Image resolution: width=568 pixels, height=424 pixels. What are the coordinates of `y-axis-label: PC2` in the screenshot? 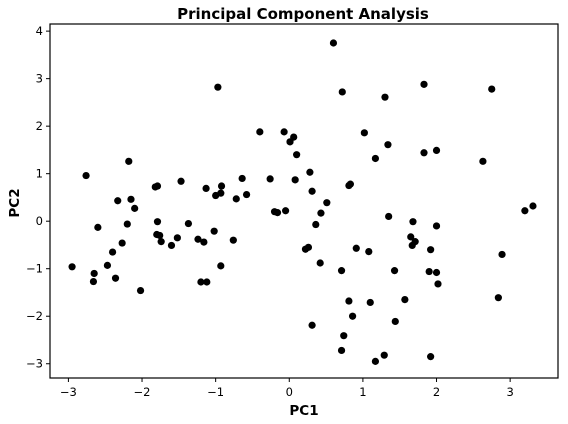 It's located at (15, 202).